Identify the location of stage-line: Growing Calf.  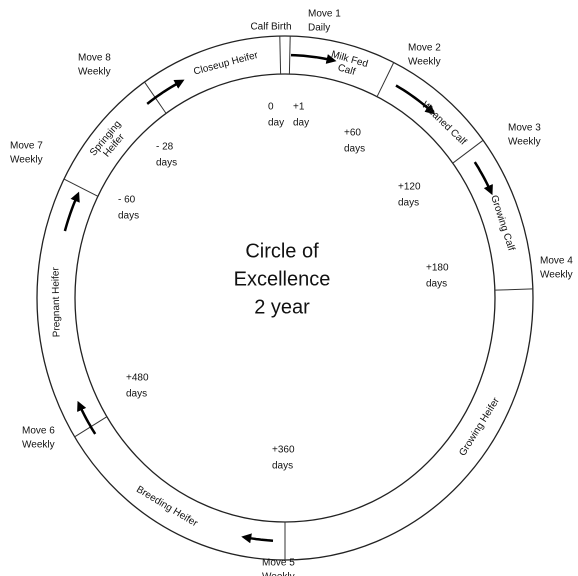
(502, 223).